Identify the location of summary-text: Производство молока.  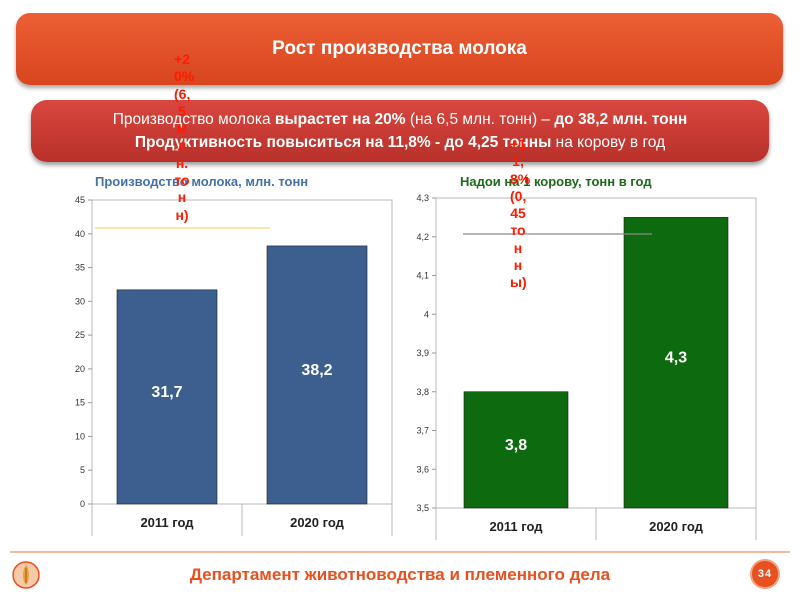
(193, 119).